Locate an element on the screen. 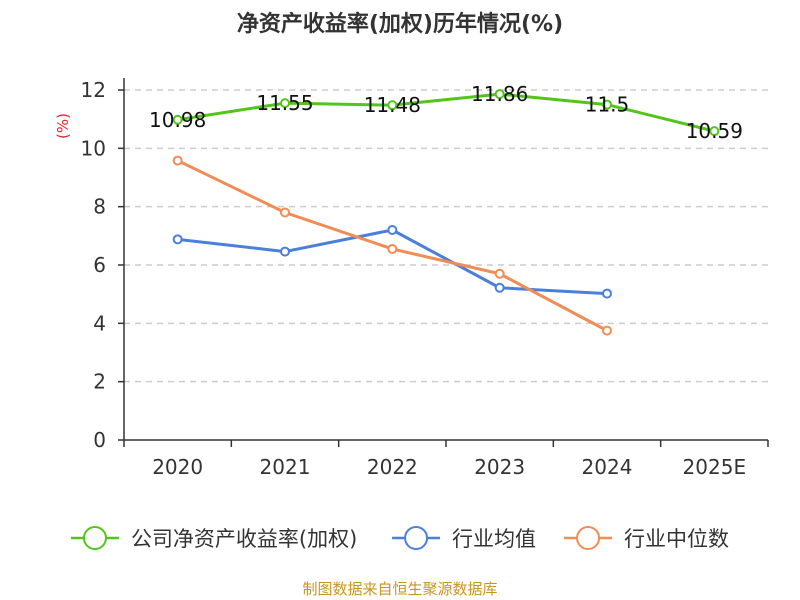 The height and width of the screenshot is (600, 800). legend-item: 公司净资产收益率(加权) is located at coordinates (213, 538).